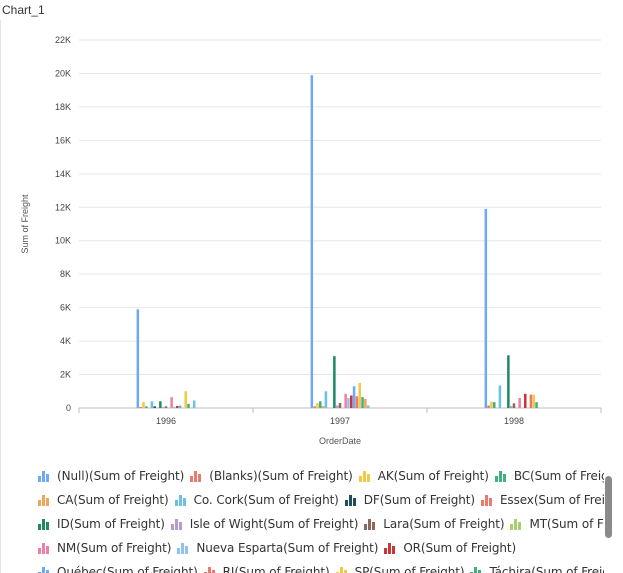  I want to click on legend-item: SP(Sum of Freight), so click(400, 569).